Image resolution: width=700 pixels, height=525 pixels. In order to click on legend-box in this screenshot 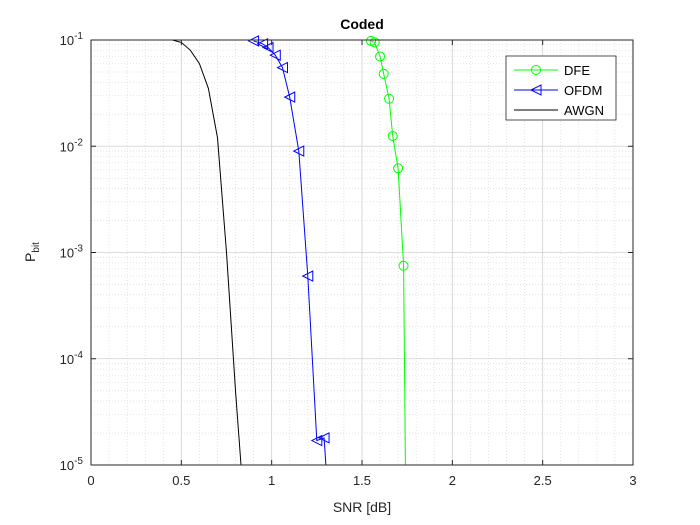, I will do `click(561, 88)`.